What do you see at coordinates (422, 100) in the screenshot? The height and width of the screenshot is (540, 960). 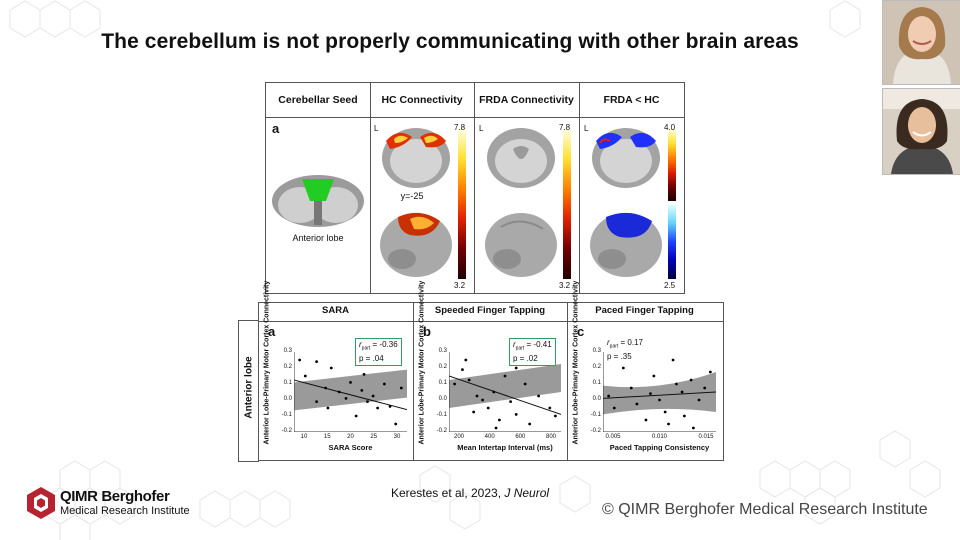 I see `header-hc-connectivity: HC Connectivity` at bounding box center [422, 100].